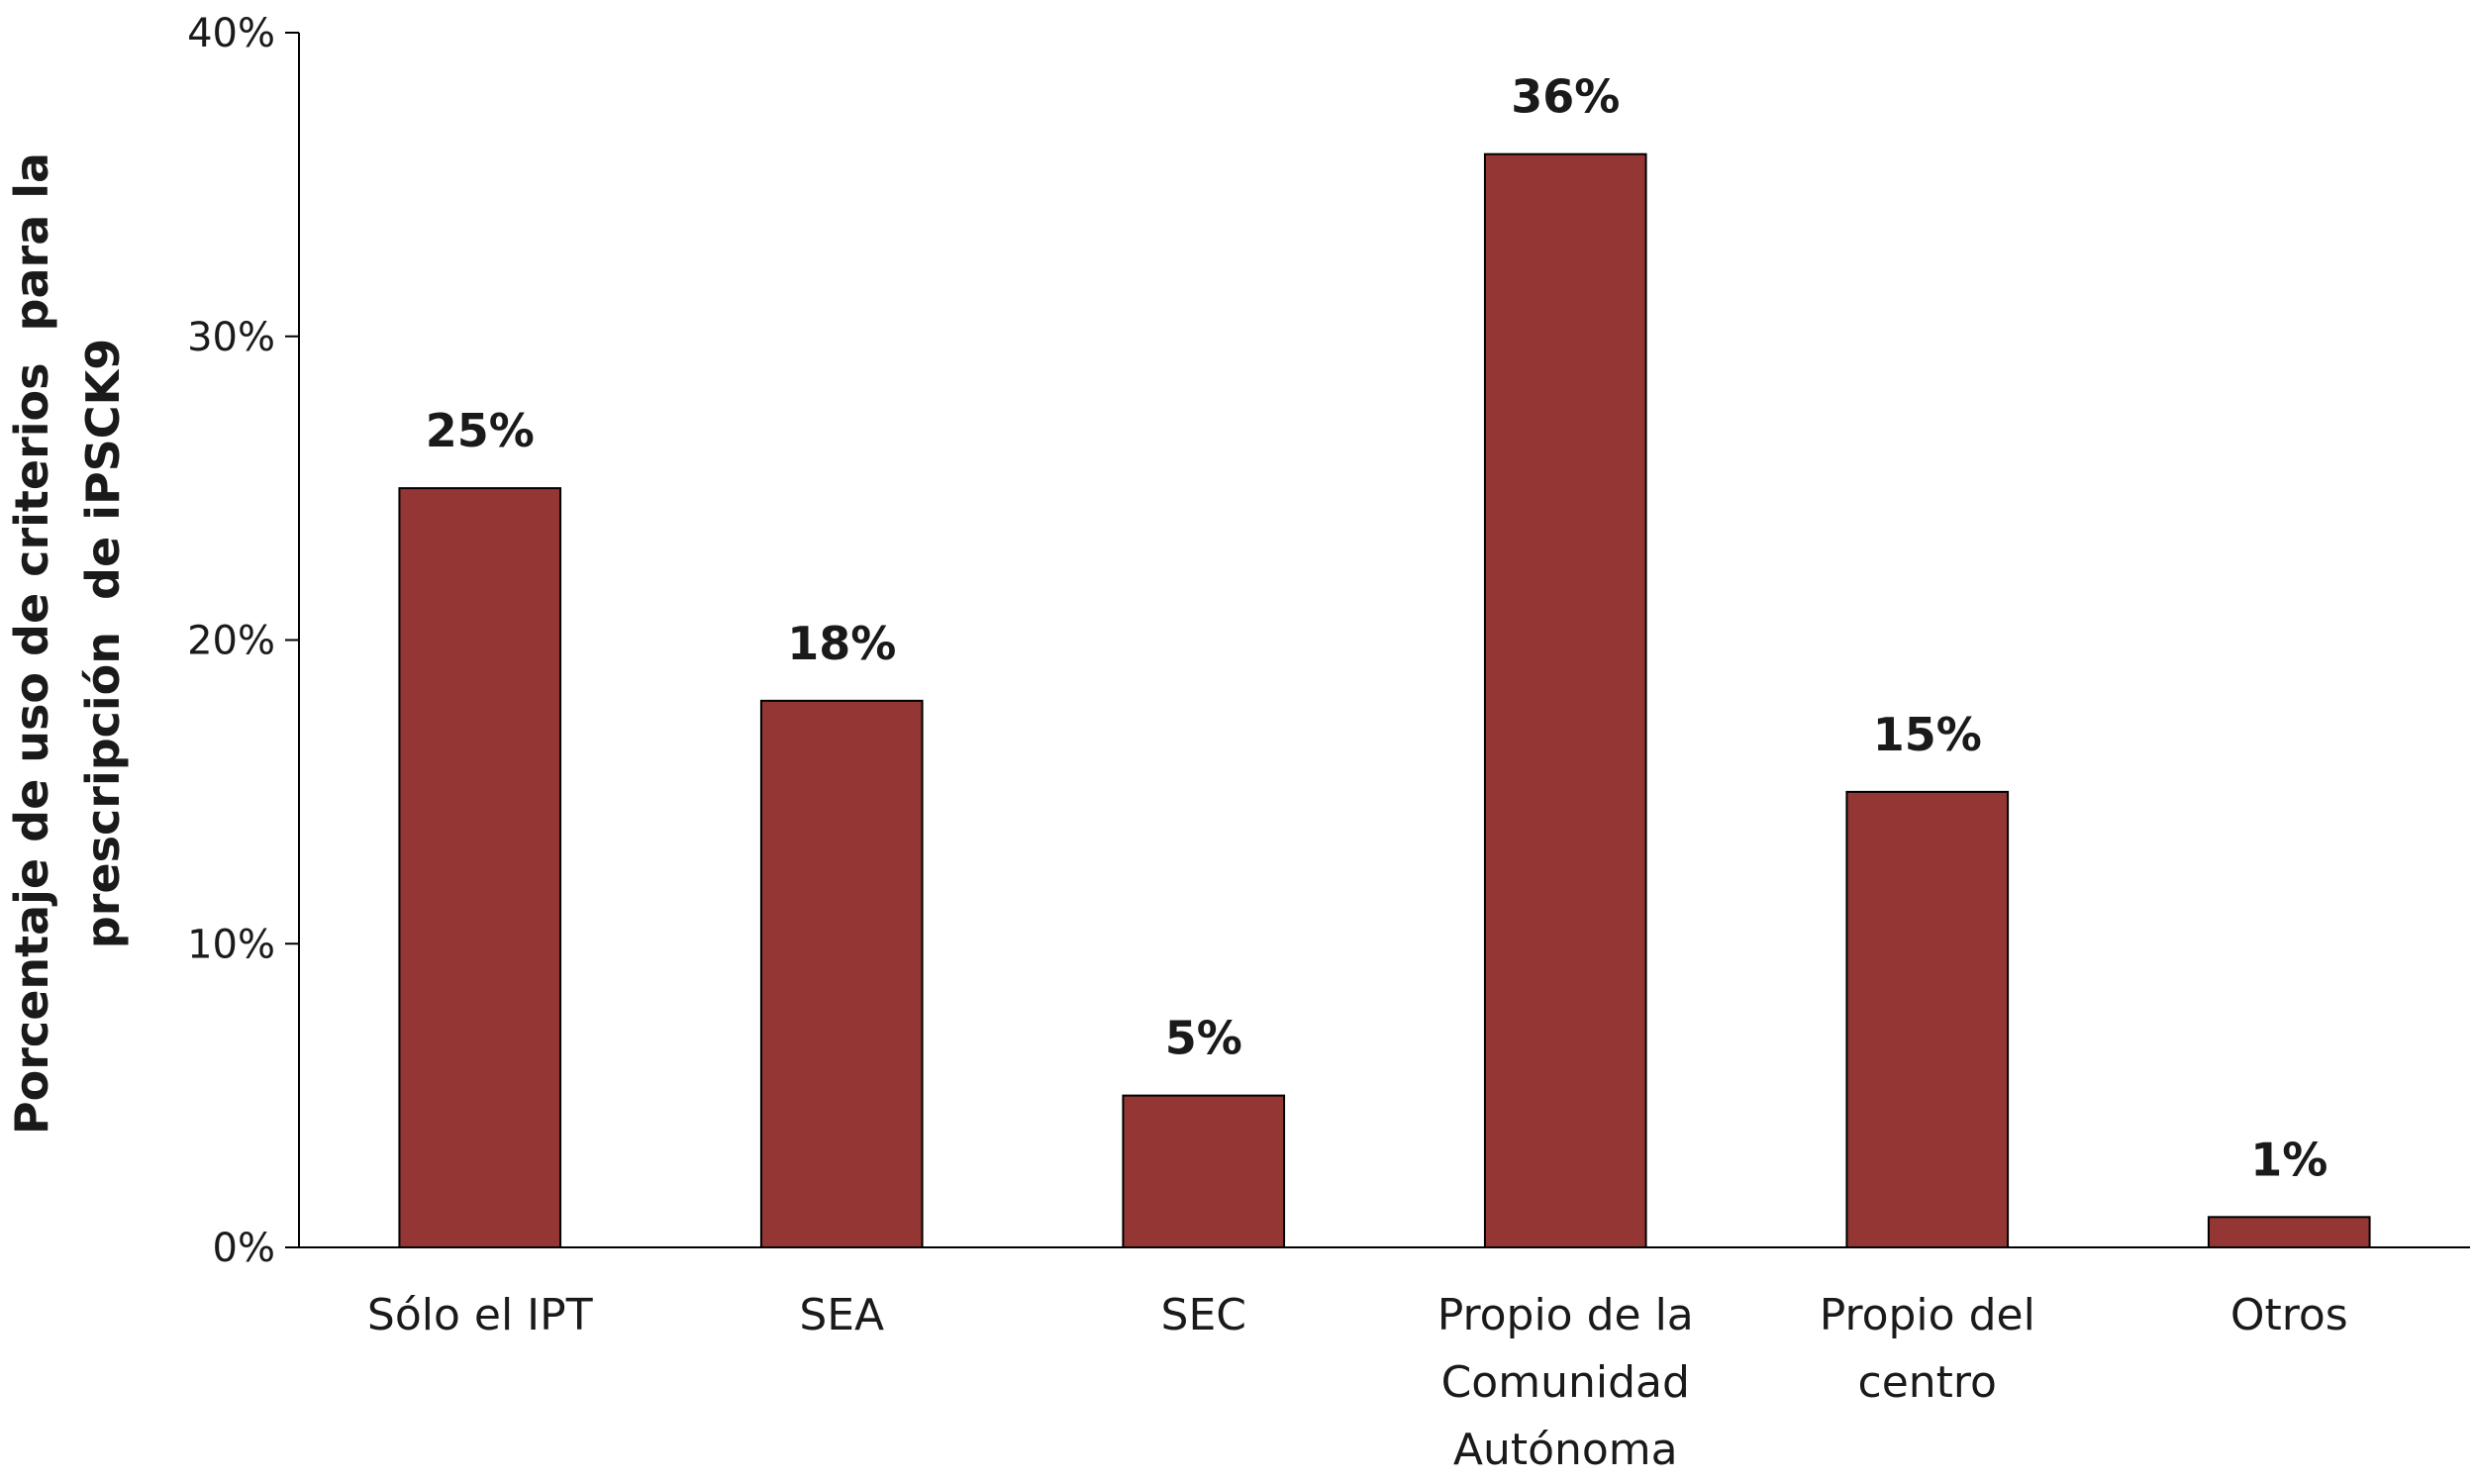 Image resolution: width=2475 pixels, height=1484 pixels. I want to click on data-label: 15%, so click(1927, 734).